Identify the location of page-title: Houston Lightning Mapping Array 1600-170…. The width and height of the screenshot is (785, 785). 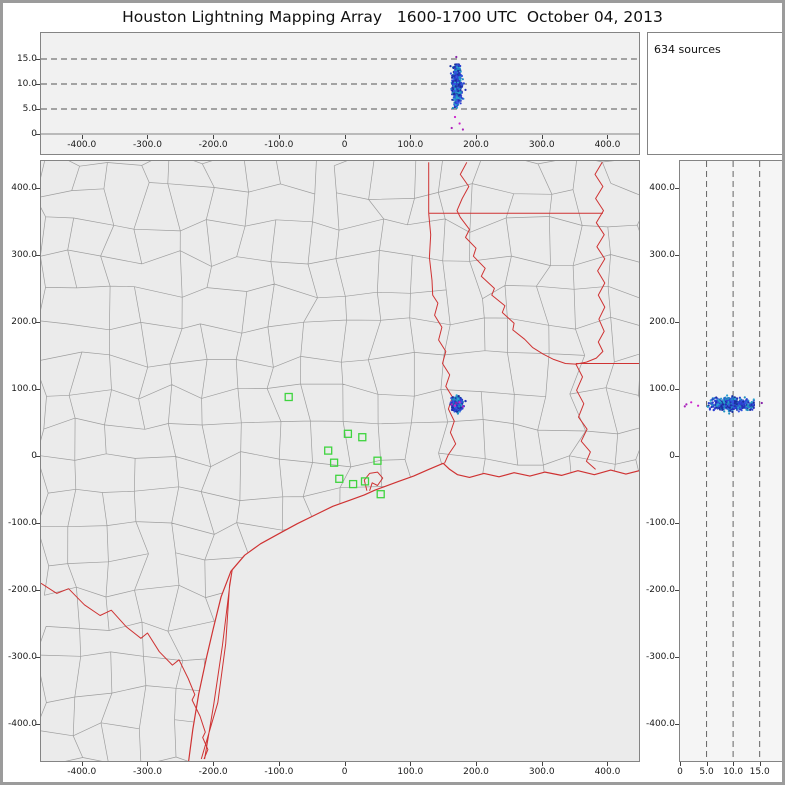
(392, 17).